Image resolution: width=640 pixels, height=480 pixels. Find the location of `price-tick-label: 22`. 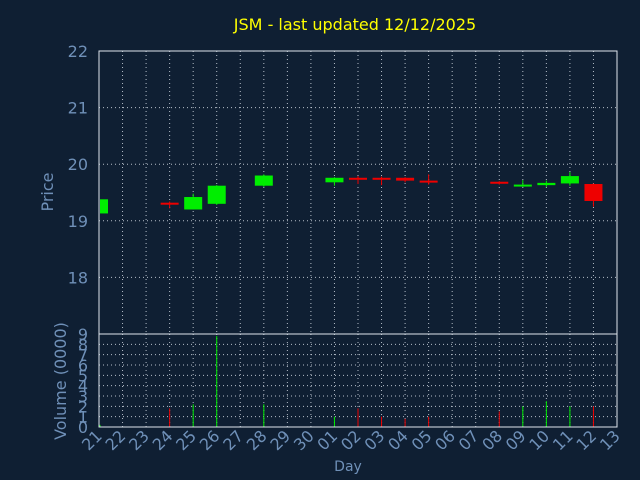

price-tick-label: 22 is located at coordinates (78, 51).